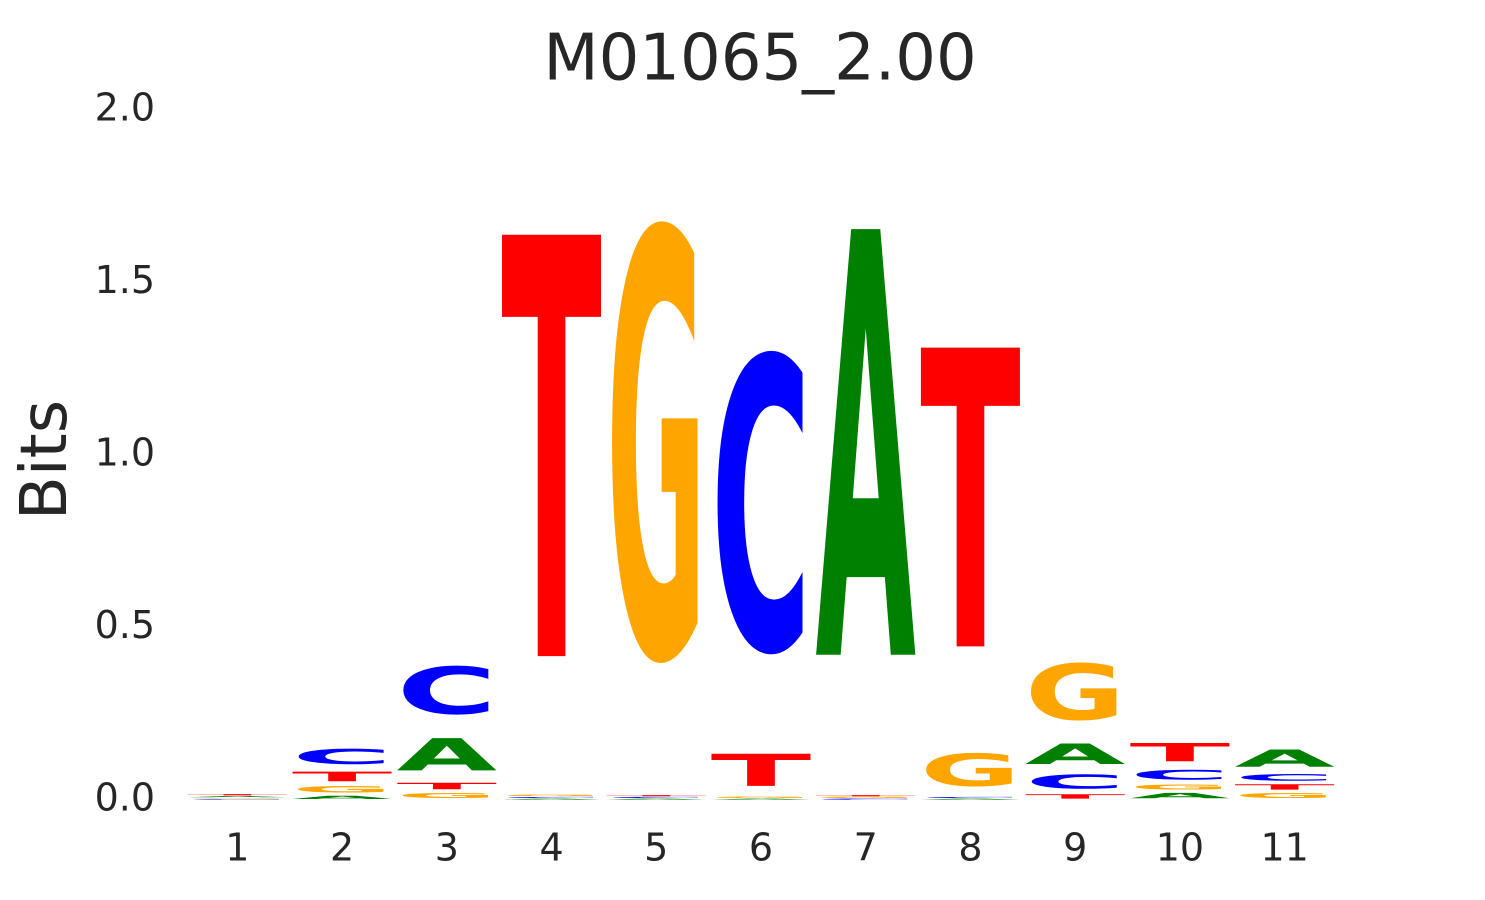 This screenshot has height=900, width=1485. What do you see at coordinates (125, 108) in the screenshot?
I see `y-tick-label: 2.0` at bounding box center [125, 108].